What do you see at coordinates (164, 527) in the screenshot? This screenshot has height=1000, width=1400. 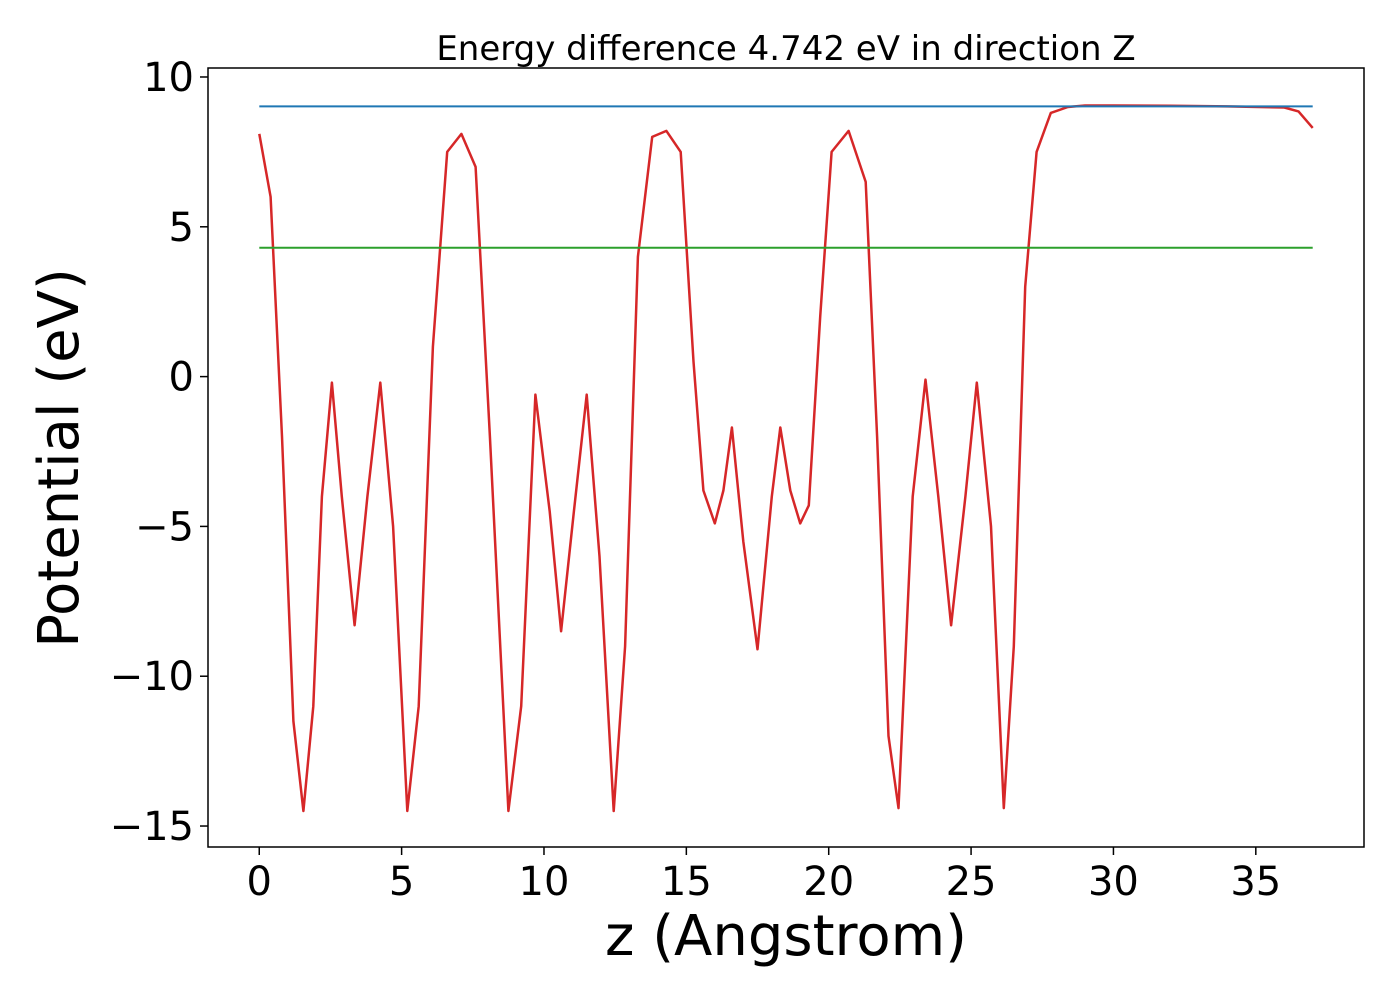 I see `y-tick-label: −5` at bounding box center [164, 527].